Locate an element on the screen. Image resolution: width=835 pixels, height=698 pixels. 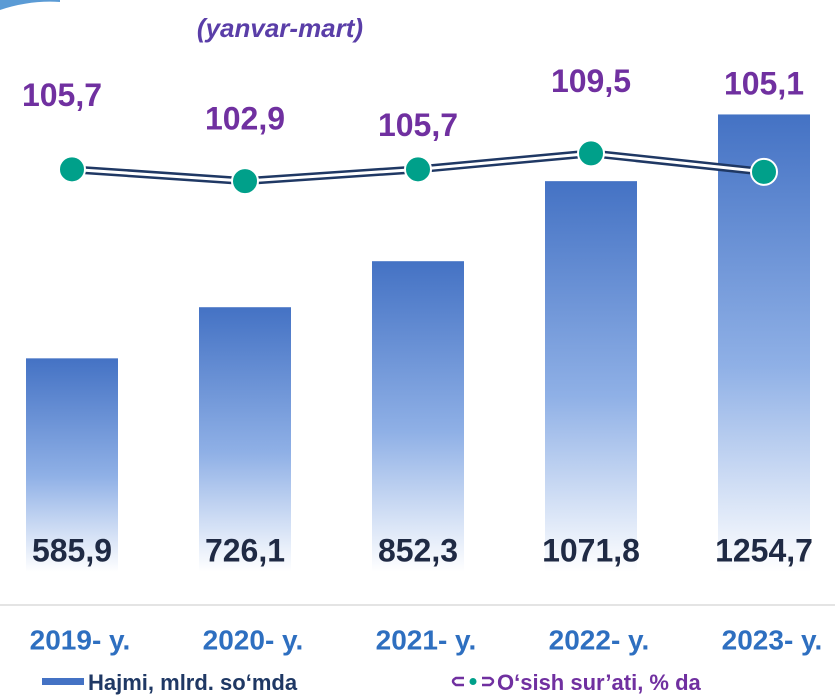
decoration is located at coordinates (30, 5).